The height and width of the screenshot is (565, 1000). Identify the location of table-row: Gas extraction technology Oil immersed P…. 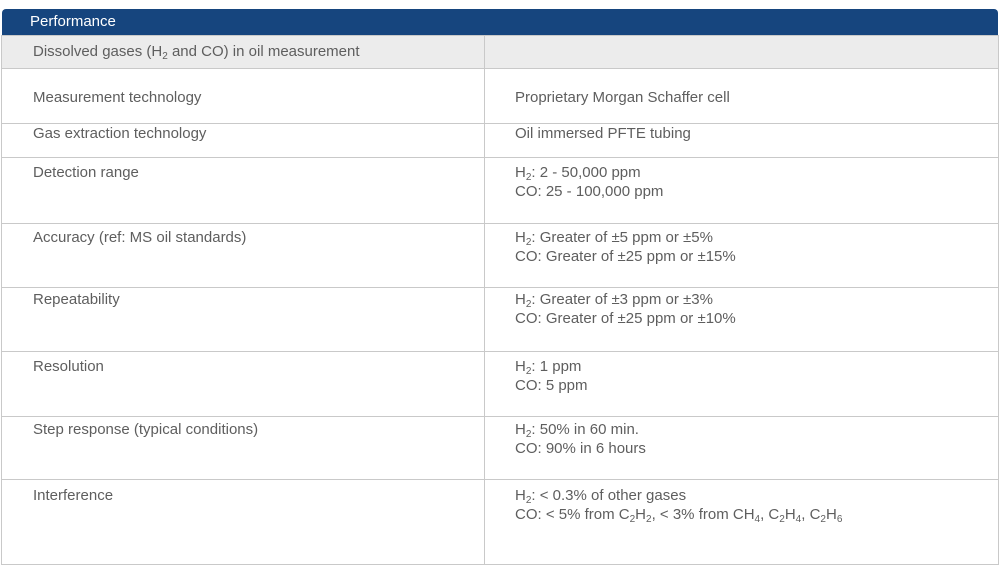
(500, 140).